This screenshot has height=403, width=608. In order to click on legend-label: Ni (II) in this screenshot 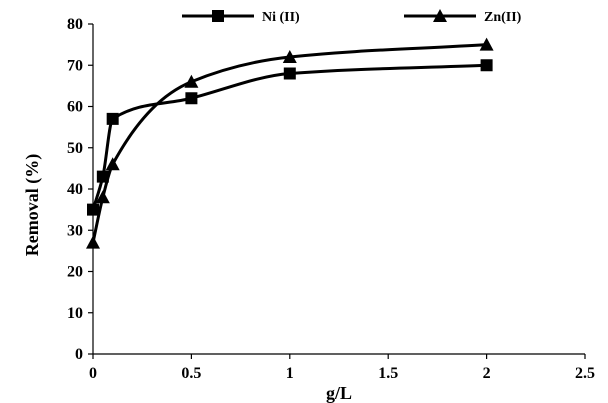, I will do `click(281, 17)`.